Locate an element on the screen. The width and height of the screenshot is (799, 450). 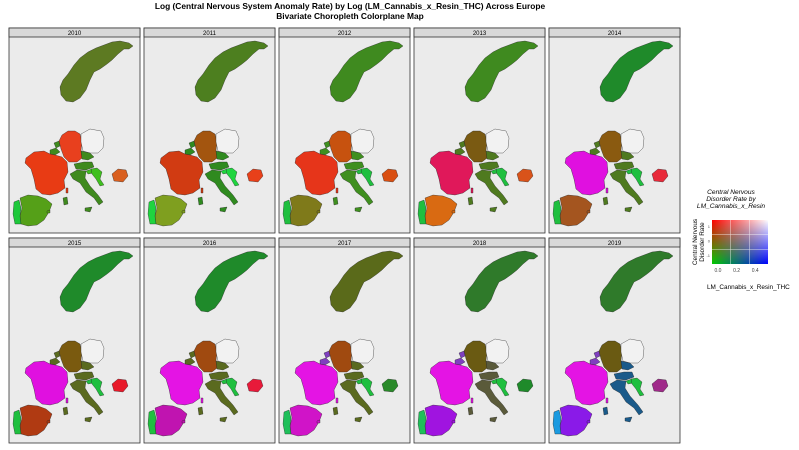
facet-year-label: 2014 is located at coordinates (615, 34).